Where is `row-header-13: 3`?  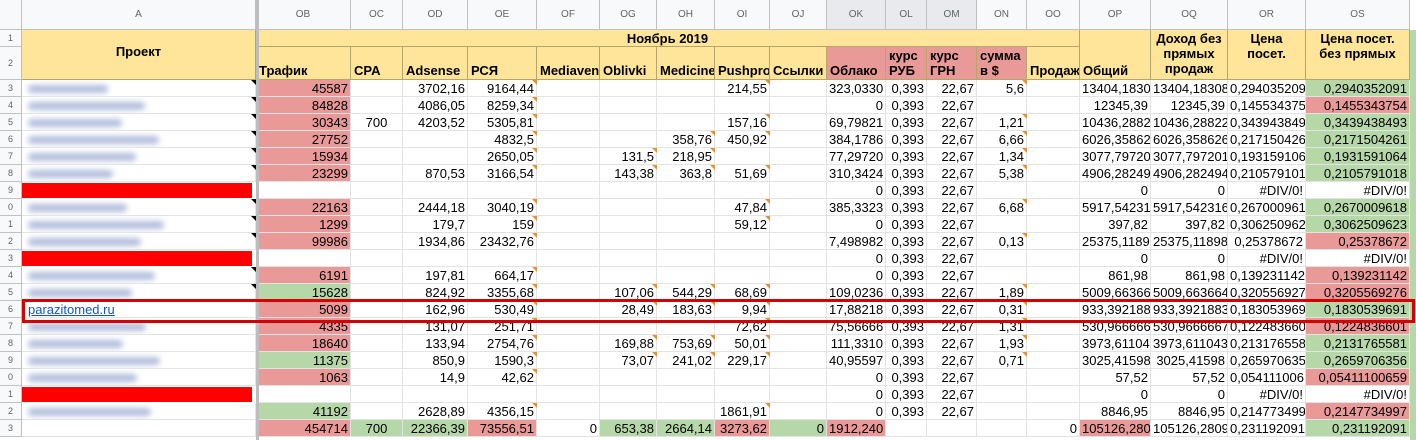 row-header-13: 3 is located at coordinates (11, 258).